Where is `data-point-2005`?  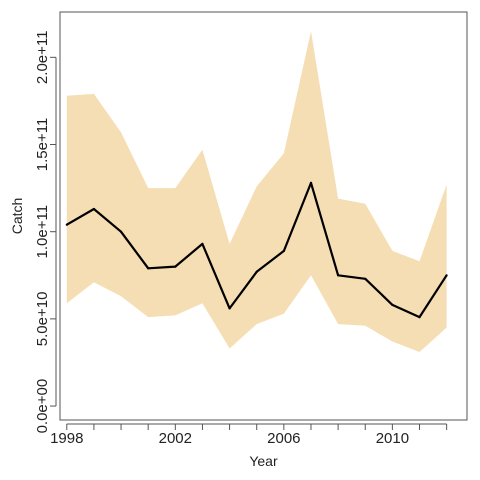
data-point-2005 is located at coordinates (256, 271).